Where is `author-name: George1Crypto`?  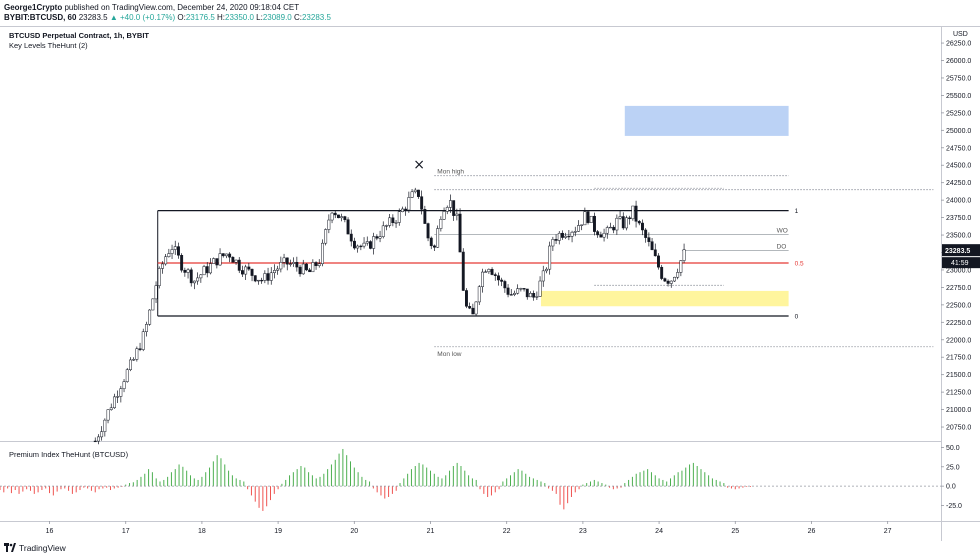
author-name: George1Crypto is located at coordinates (33, 7).